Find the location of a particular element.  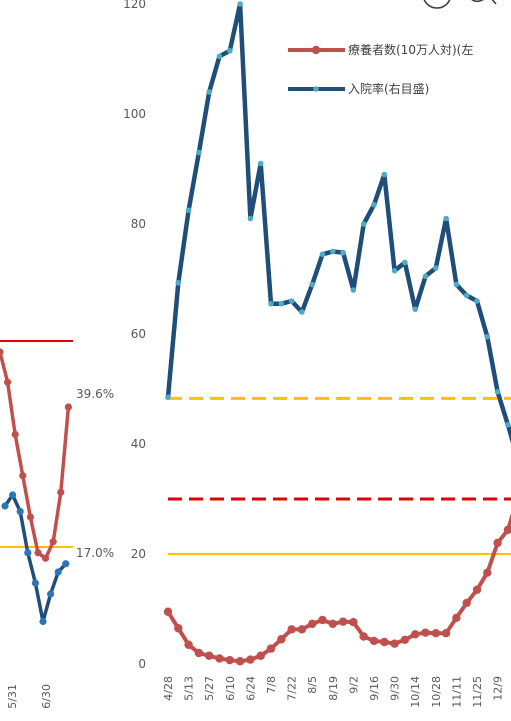

series-line-ryoyo is located at coordinates (338, 588).